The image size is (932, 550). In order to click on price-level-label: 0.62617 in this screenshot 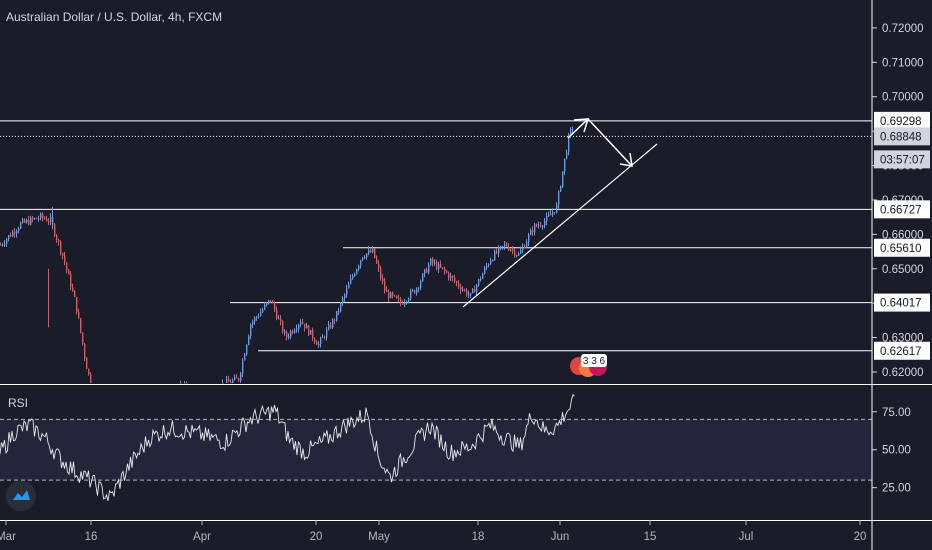, I will do `click(901, 352)`.